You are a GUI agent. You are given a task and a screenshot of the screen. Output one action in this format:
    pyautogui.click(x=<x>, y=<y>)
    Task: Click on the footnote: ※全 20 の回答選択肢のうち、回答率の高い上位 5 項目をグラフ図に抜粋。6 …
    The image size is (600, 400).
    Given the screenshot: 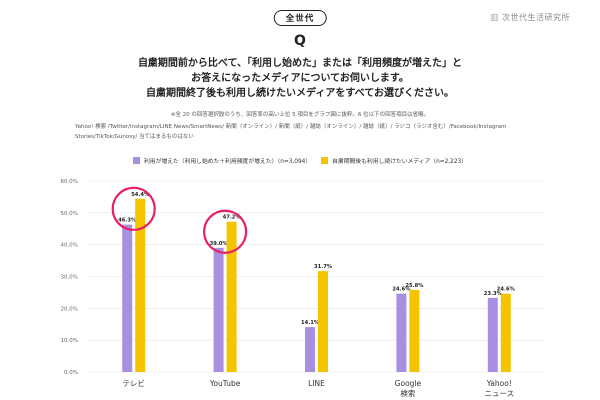 What is the action you would take?
    pyautogui.click(x=300, y=115)
    